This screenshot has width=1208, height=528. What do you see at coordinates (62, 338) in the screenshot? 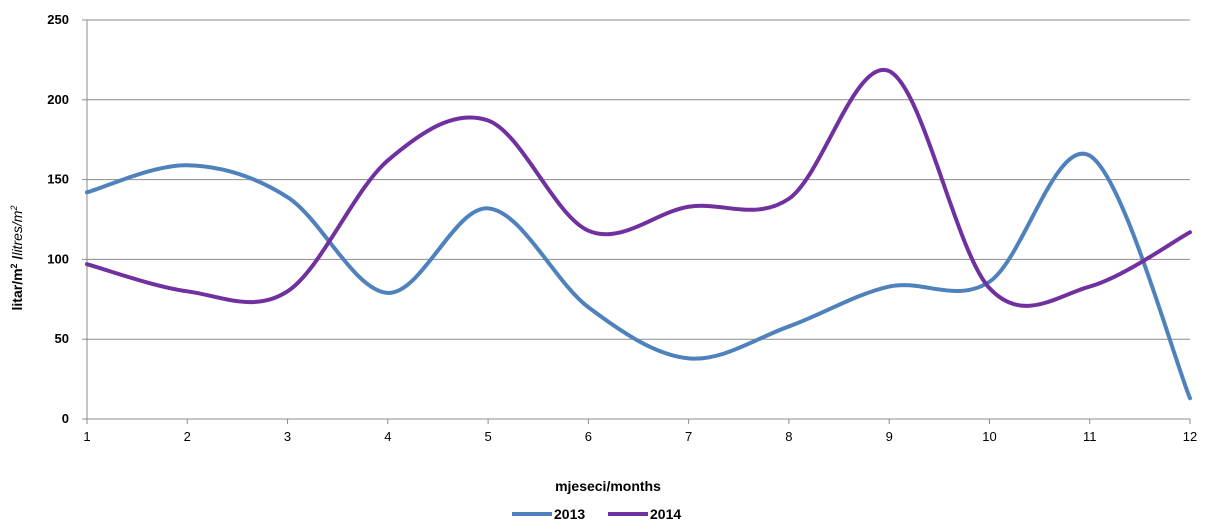
I see `y-tick-label: 50` at bounding box center [62, 338].